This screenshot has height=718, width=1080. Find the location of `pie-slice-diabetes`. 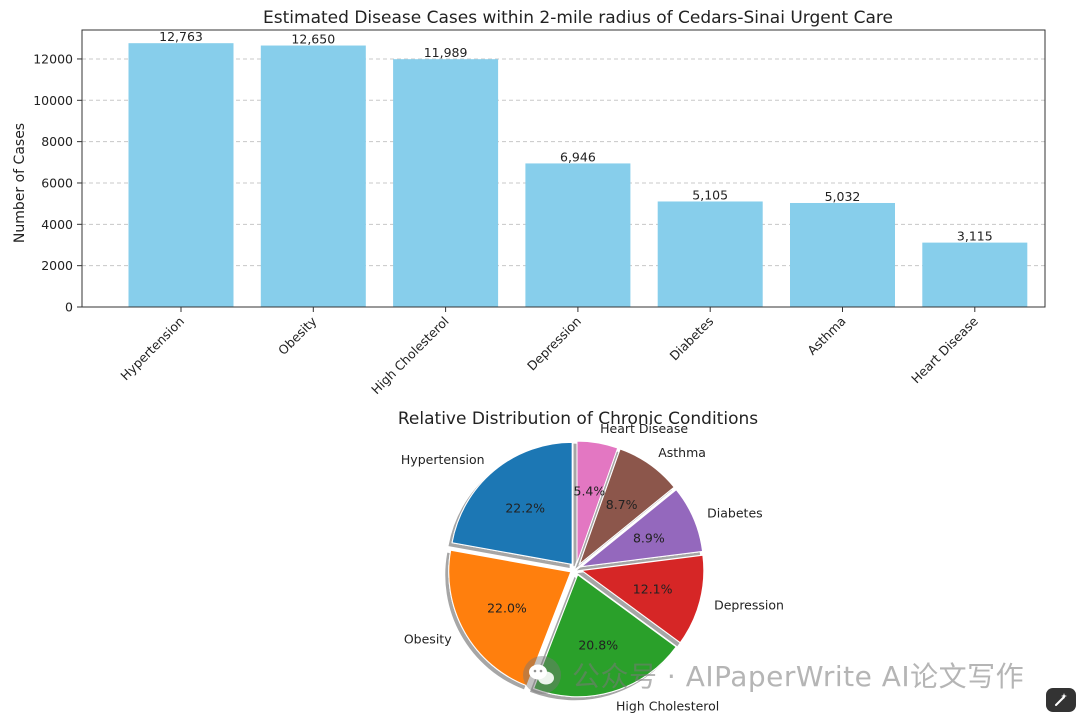

pie-slice-diabetes is located at coordinates (641, 528).